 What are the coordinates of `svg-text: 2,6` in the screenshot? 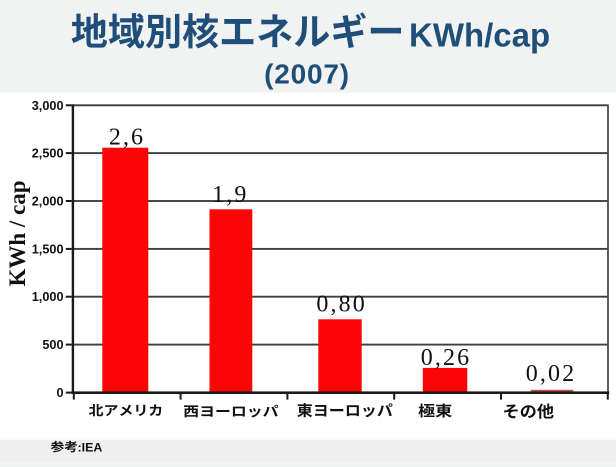 It's located at (127, 138).